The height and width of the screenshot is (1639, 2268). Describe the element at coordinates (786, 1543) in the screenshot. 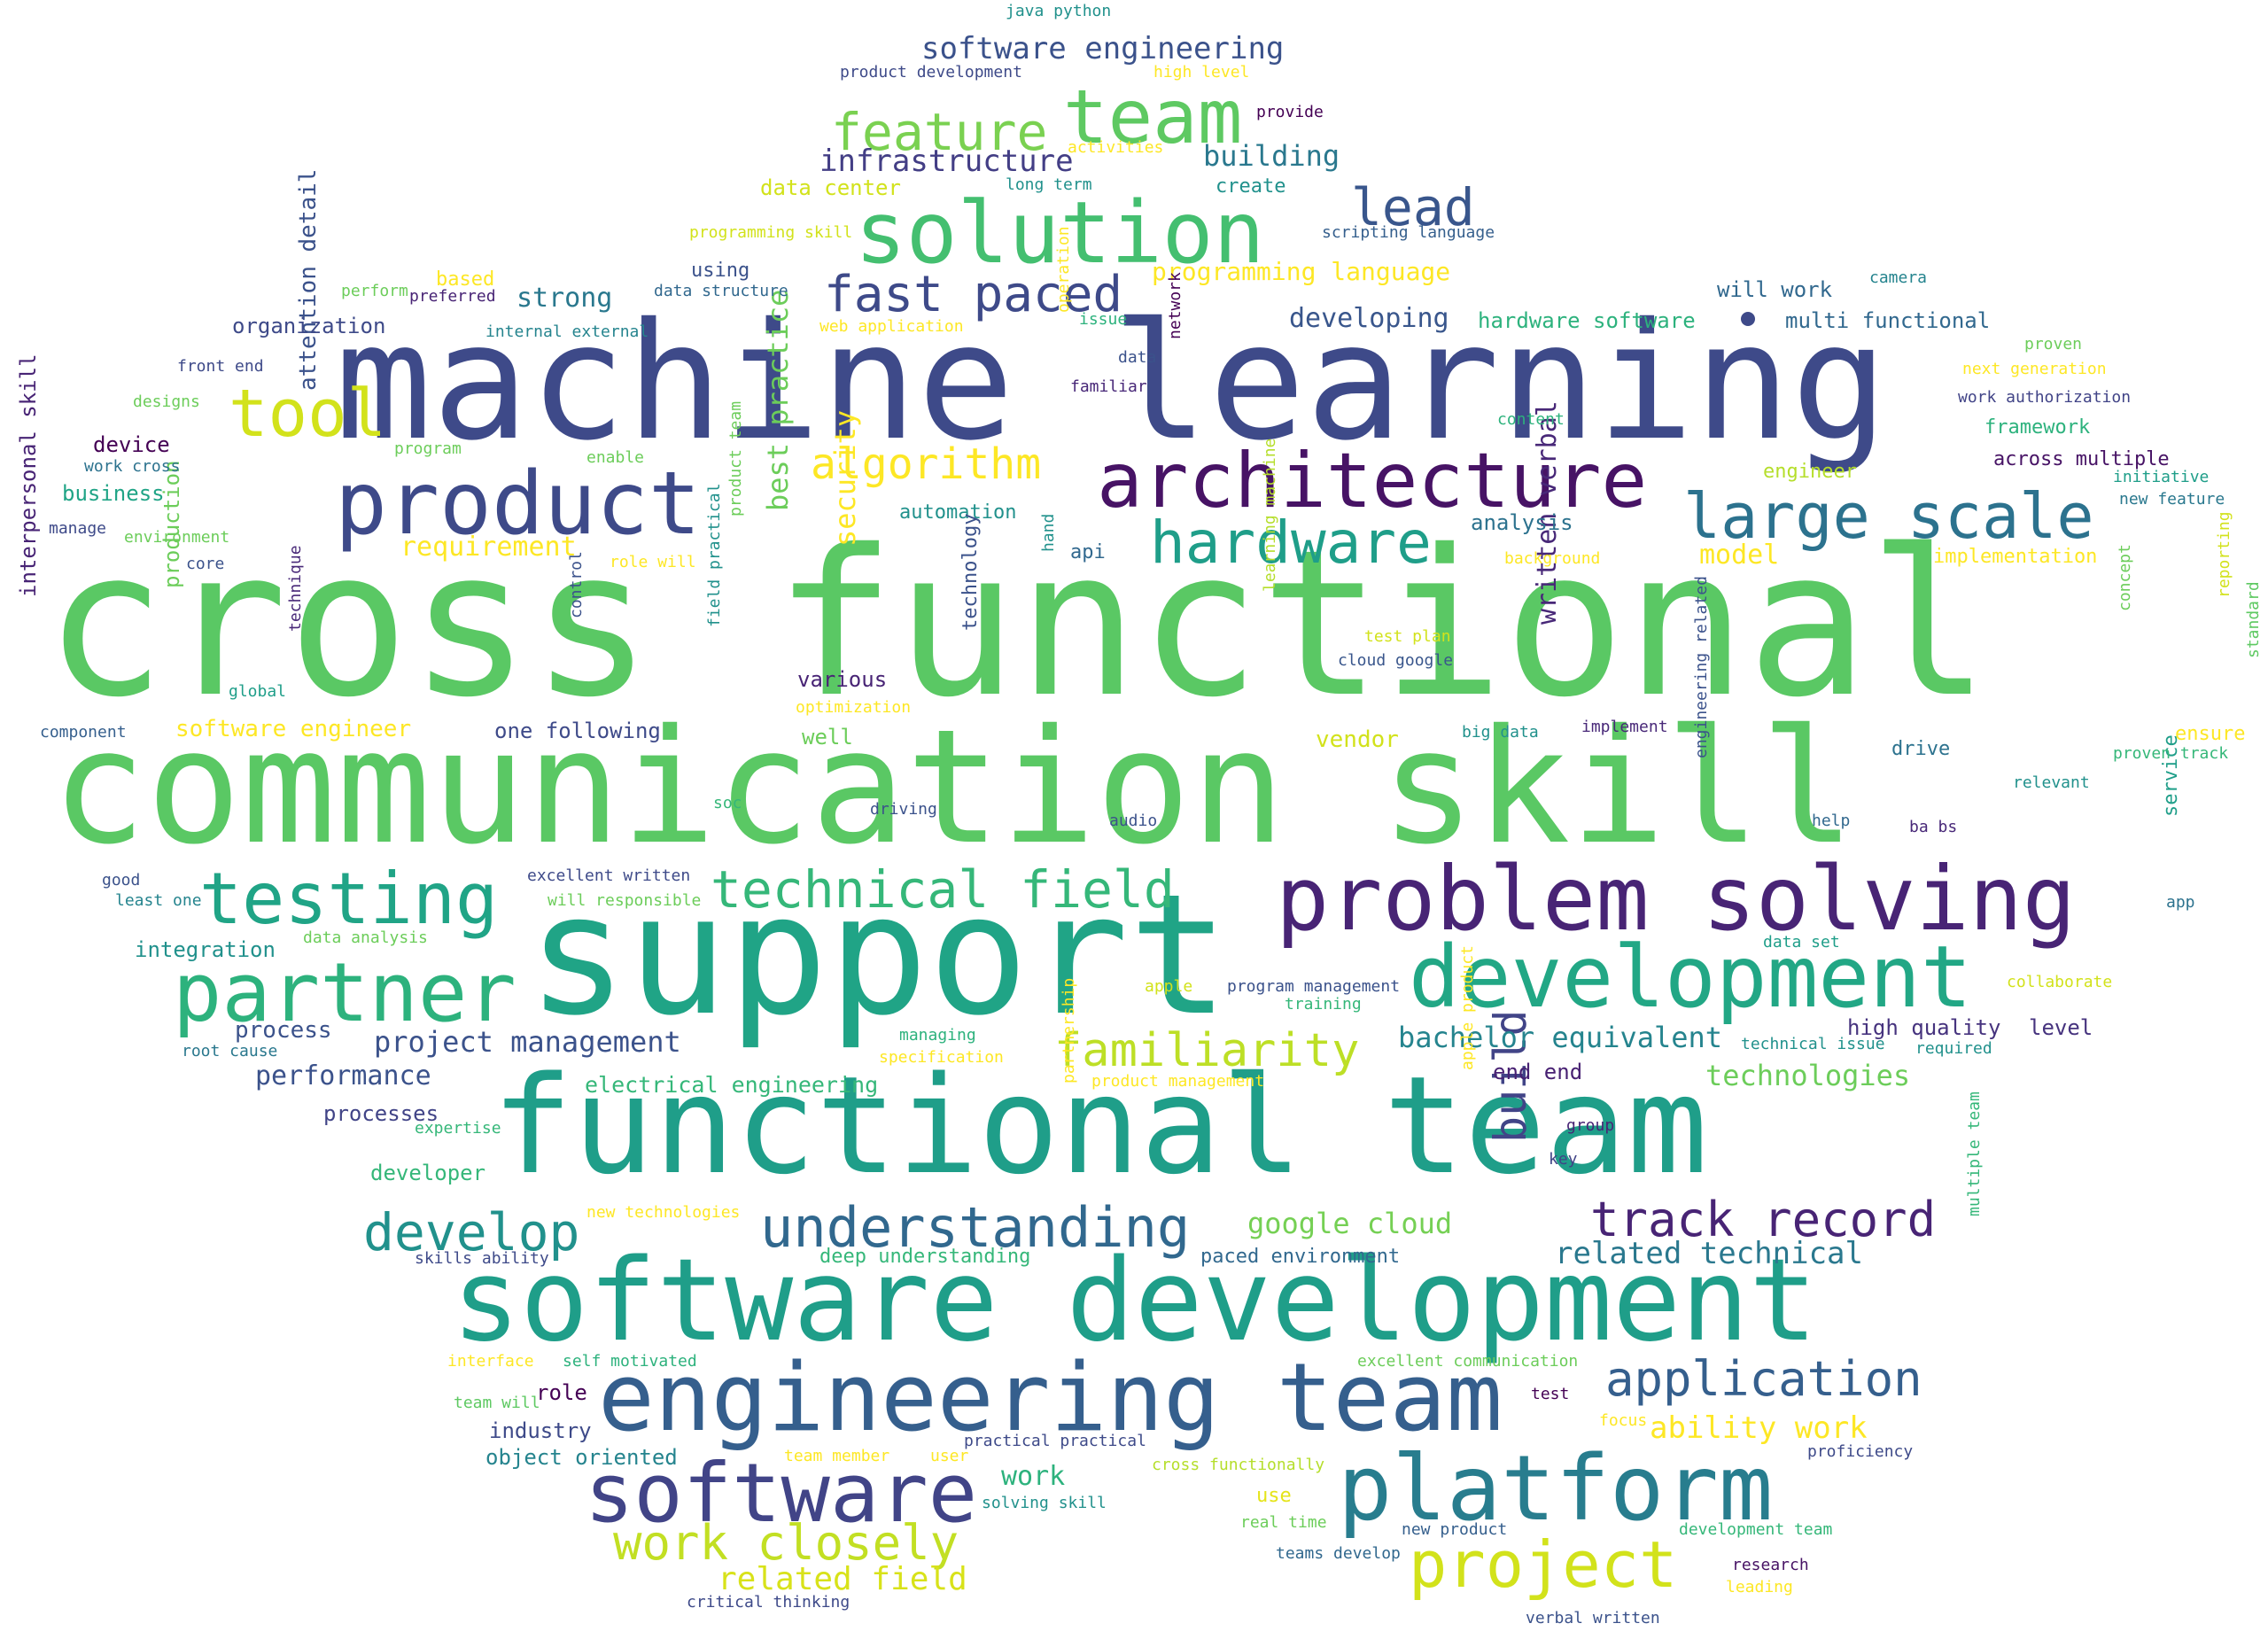

I see `word: work closely` at that location.